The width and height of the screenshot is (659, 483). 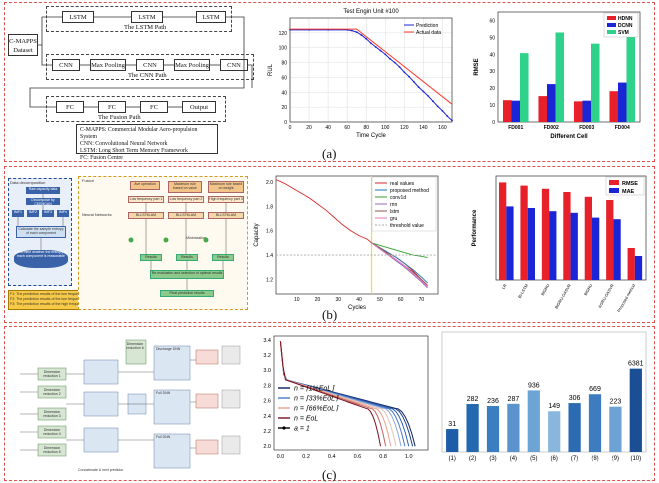 What do you see at coordinates (151, 257) in the screenshot?
I see `results-box-1: Results` at bounding box center [151, 257].